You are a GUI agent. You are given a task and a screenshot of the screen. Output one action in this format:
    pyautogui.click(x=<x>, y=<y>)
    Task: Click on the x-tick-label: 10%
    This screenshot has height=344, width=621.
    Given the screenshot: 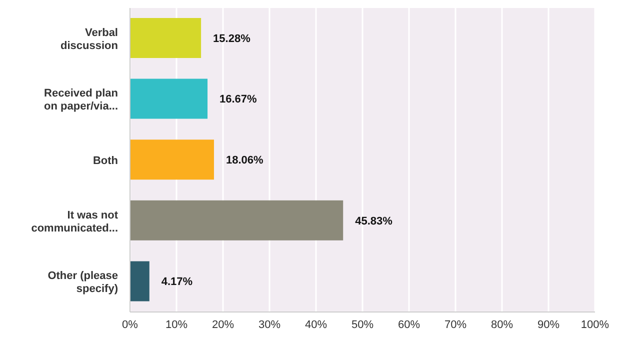 What is the action you would take?
    pyautogui.click(x=176, y=324)
    